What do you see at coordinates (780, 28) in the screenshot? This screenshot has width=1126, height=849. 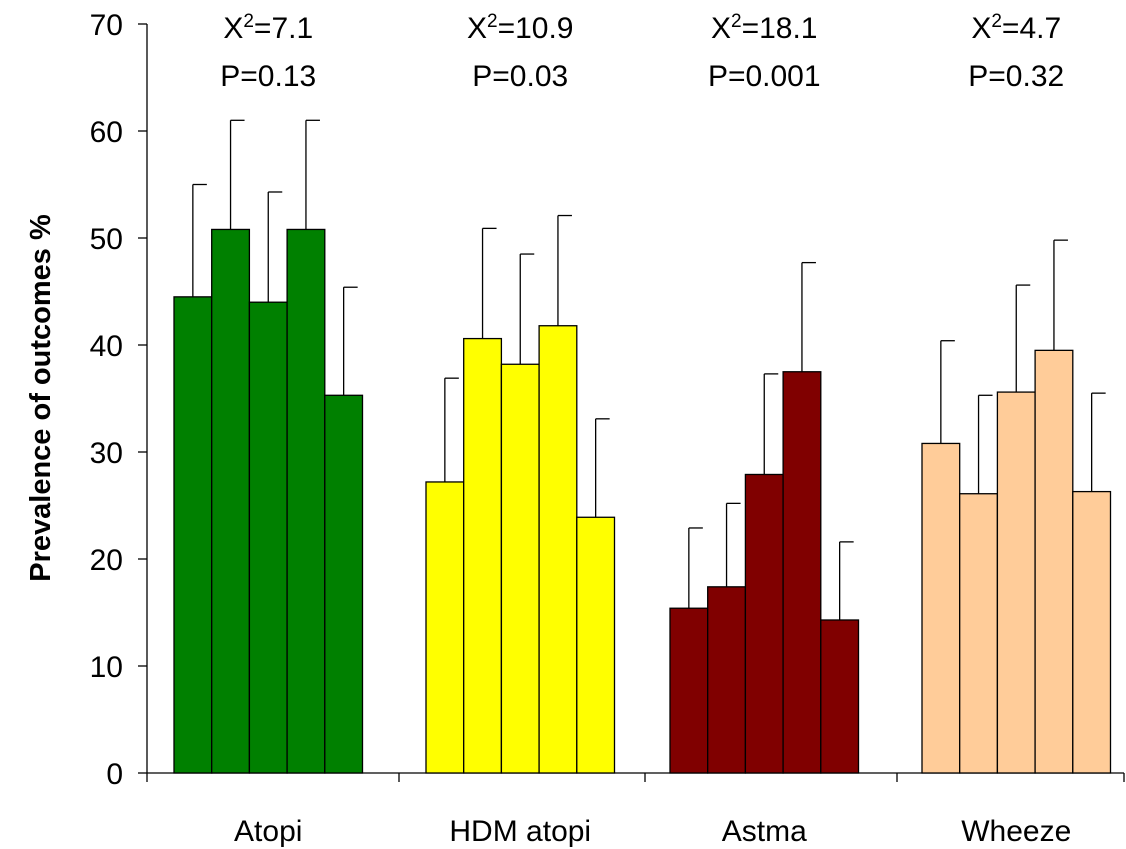 I see `stat-value: =18.1` at bounding box center [780, 28].